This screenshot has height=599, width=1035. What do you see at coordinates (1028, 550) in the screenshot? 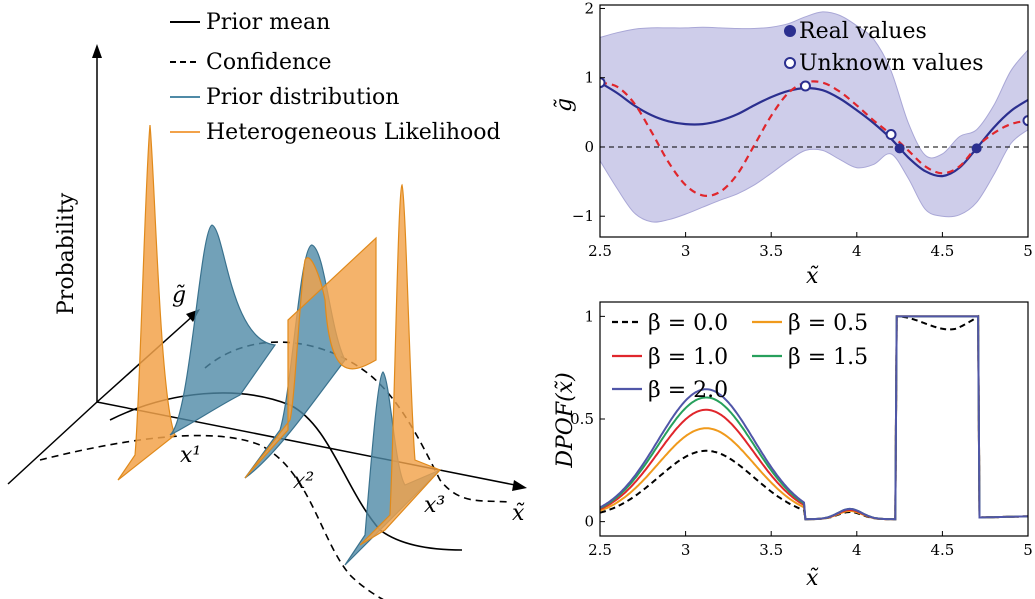
I see `bottom-xtick-label-5: 5` at bounding box center [1028, 550].